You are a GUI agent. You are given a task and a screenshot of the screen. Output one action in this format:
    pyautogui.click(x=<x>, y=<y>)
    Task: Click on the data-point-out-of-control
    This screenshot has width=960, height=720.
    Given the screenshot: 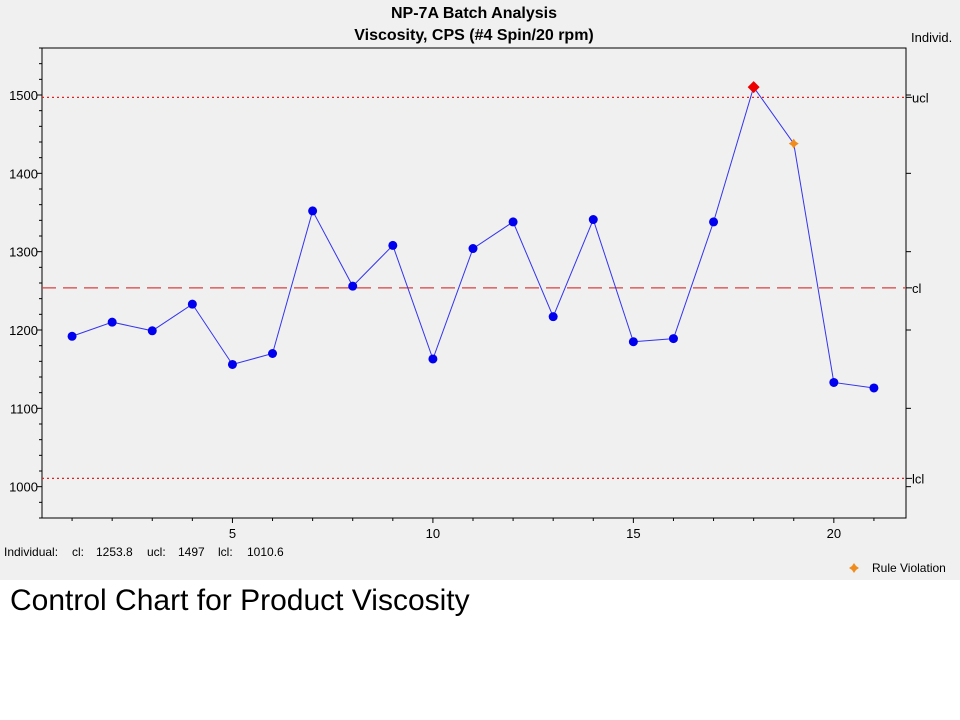 What is the action you would take?
    pyautogui.click(x=753, y=87)
    